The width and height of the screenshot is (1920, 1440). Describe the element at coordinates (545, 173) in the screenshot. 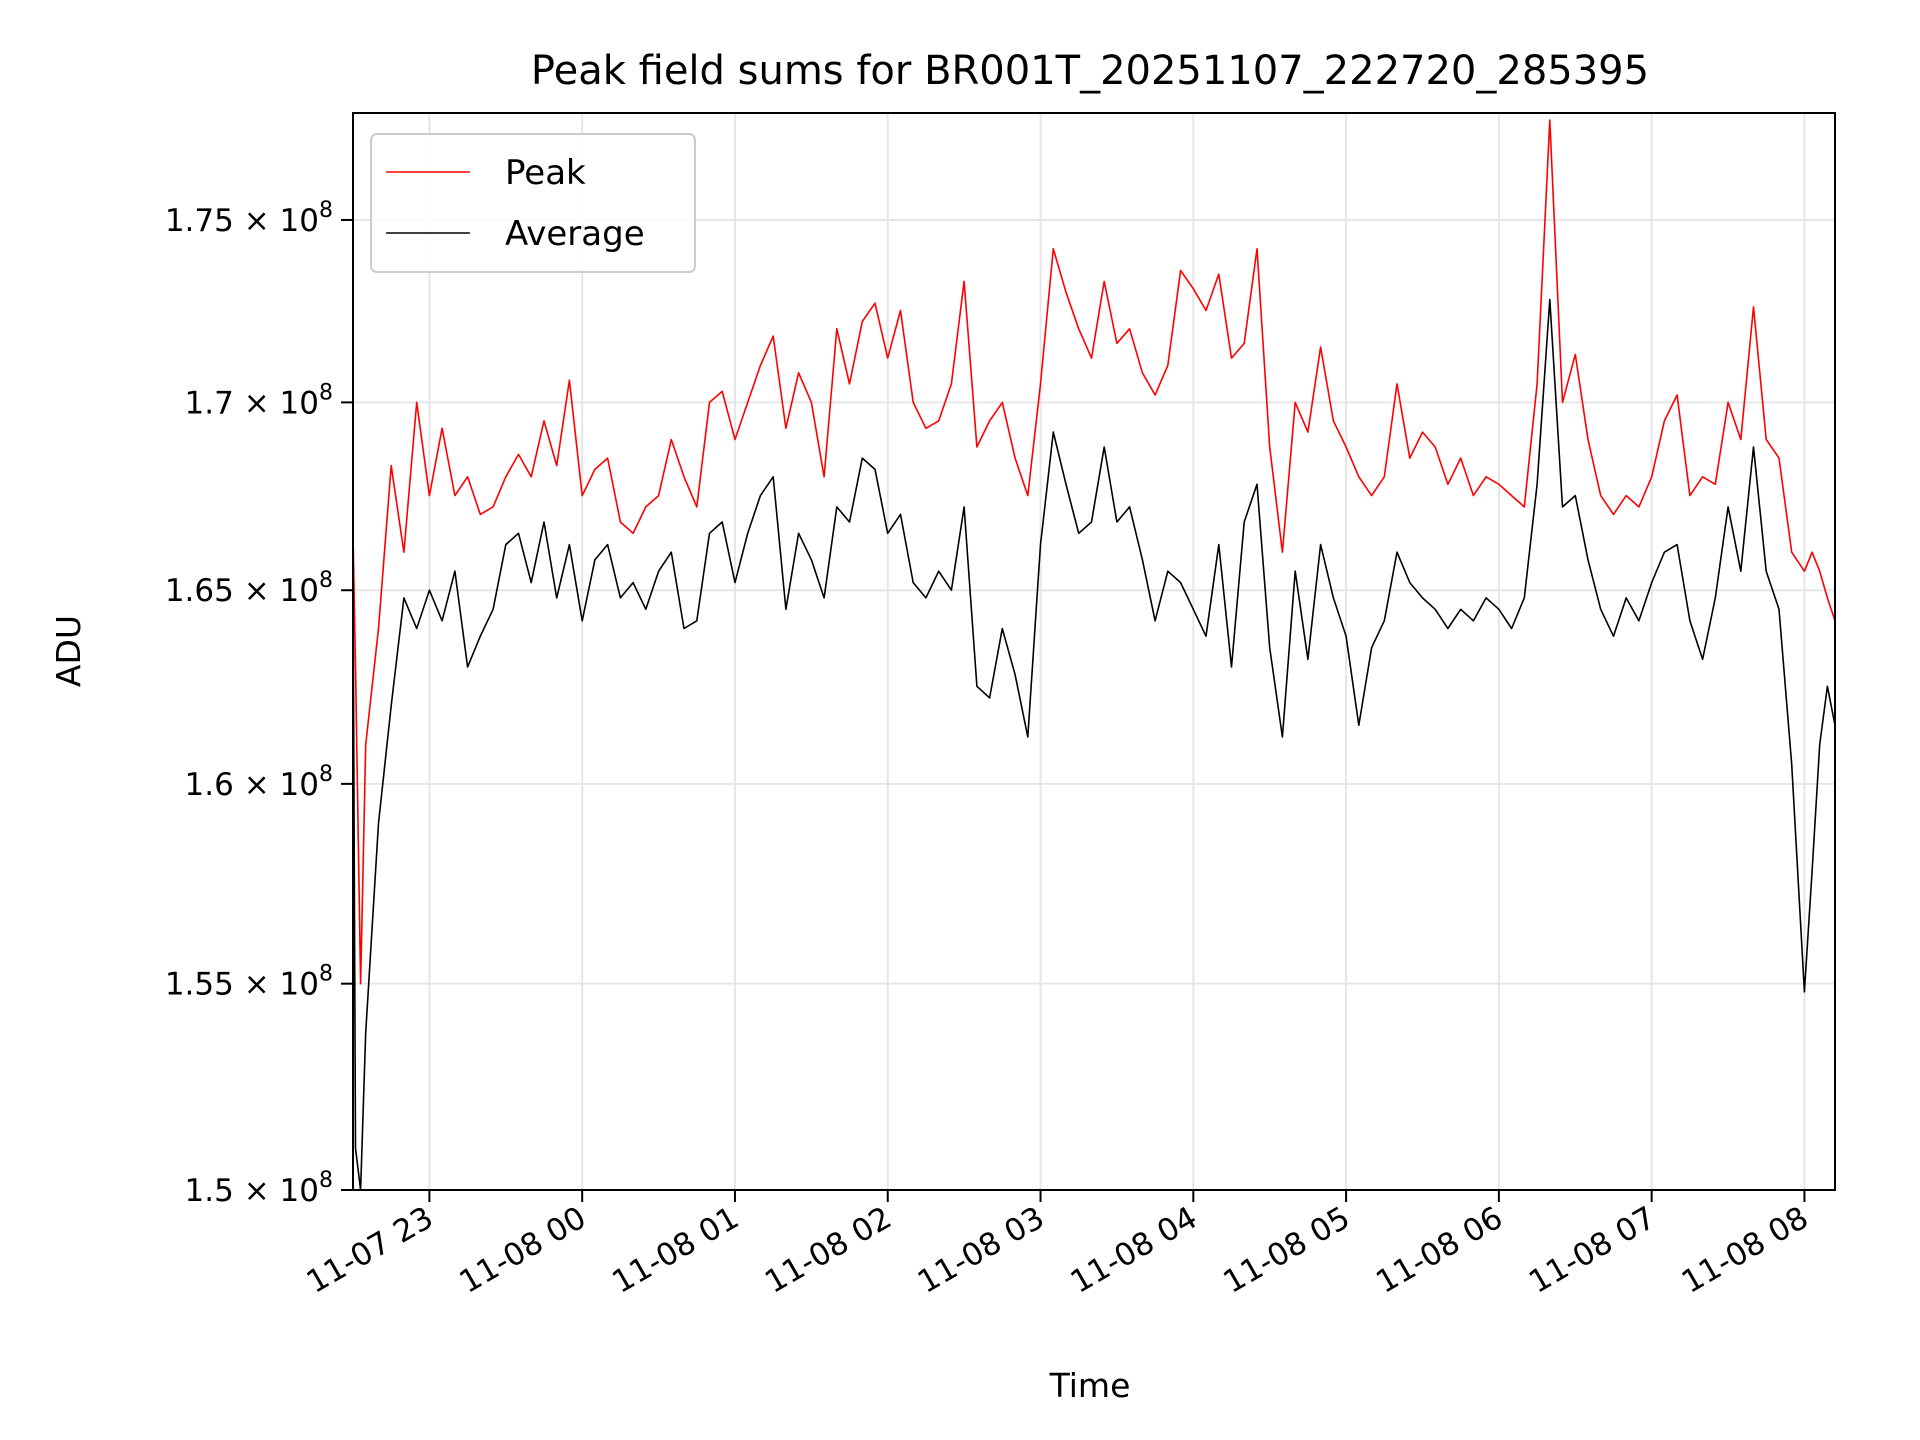

I see `legend-label-peak: Peak` at that location.